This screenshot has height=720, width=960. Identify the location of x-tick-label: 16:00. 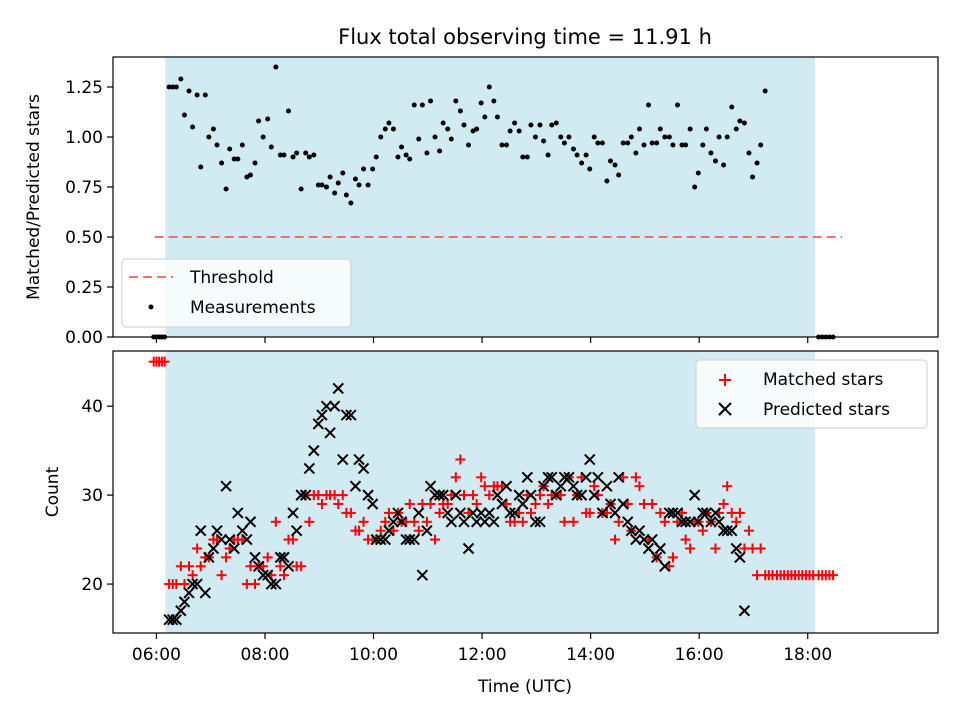
(699, 655).